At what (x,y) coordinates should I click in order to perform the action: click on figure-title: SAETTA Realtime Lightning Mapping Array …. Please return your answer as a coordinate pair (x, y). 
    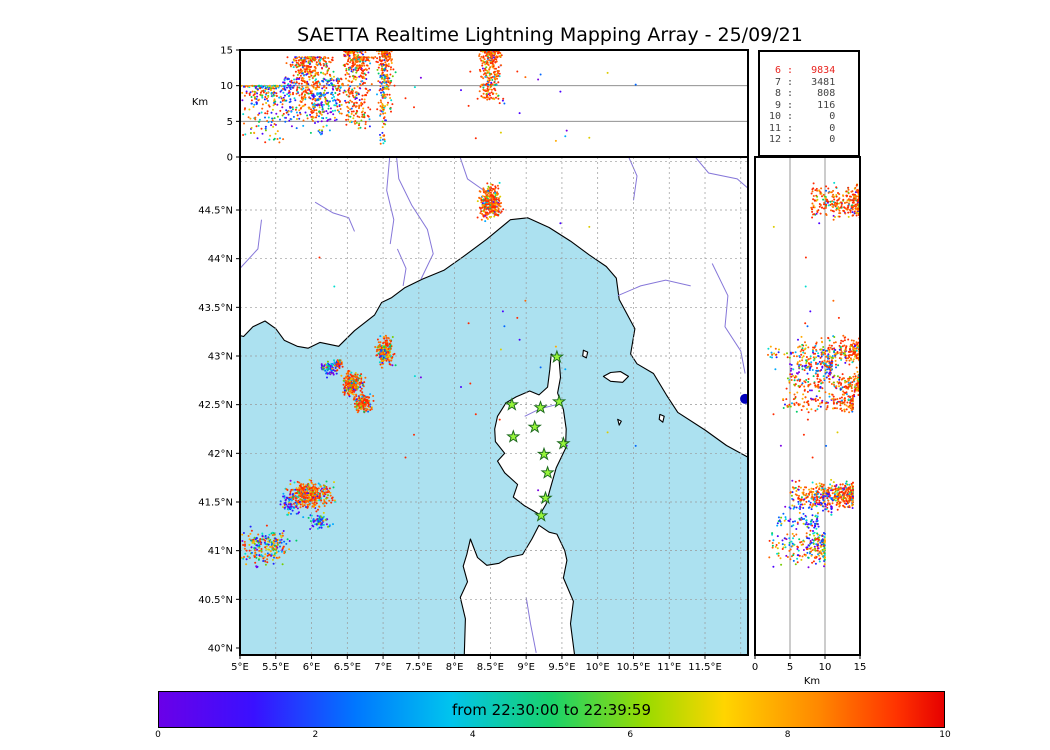
    Looking at the image, I should click on (550, 35).